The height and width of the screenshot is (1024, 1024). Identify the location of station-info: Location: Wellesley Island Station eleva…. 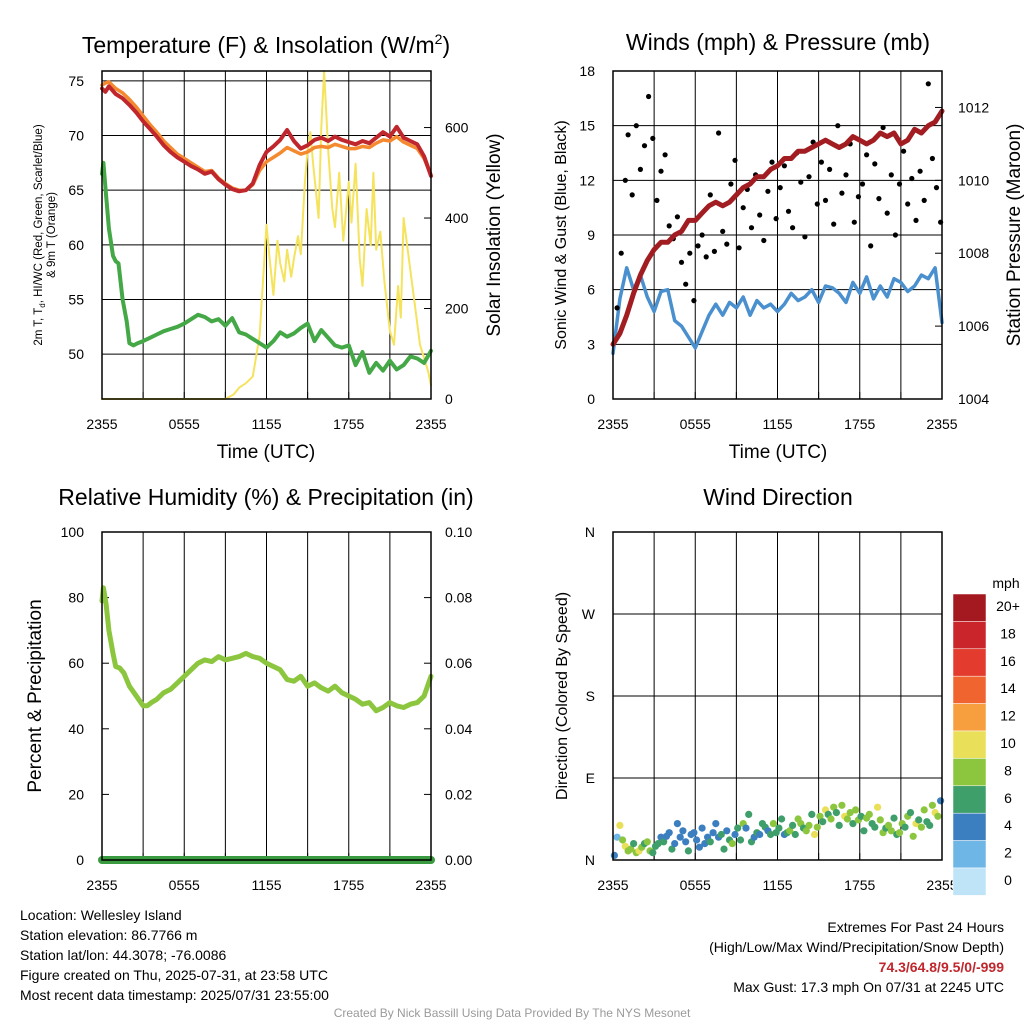
(174, 955).